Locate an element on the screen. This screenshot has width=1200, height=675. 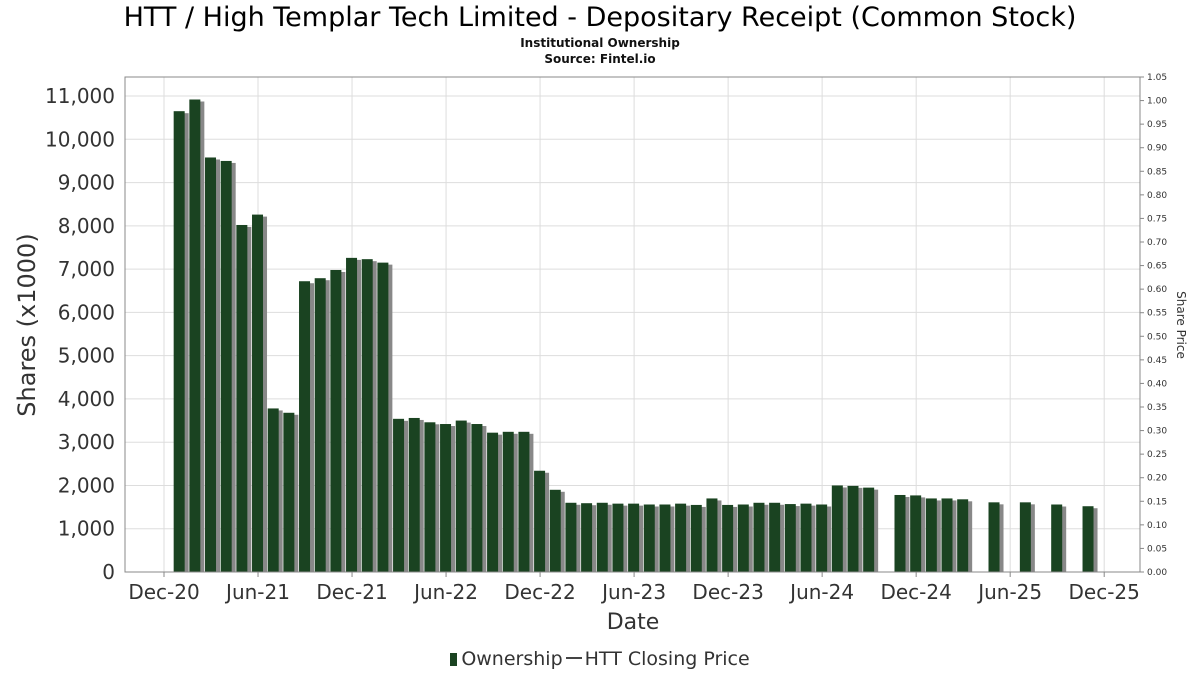
y-tick-label: 10,000 is located at coordinates (80, 139).